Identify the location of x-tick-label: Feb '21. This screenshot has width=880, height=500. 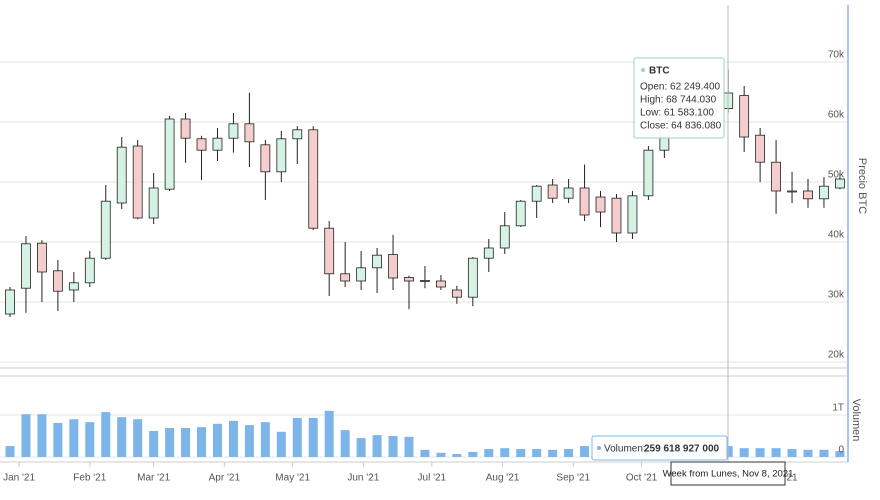
(89, 478).